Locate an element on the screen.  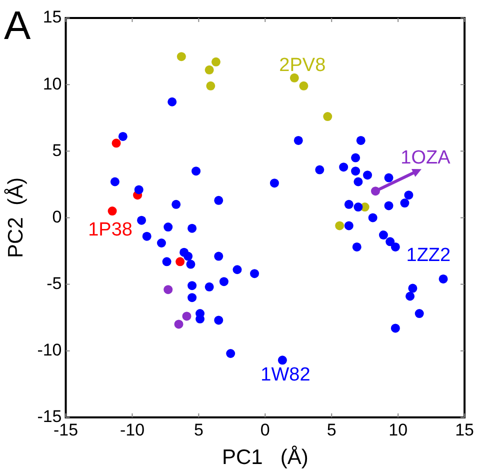
x-axis-title: PC1 (Å) is located at coordinates (265, 457).